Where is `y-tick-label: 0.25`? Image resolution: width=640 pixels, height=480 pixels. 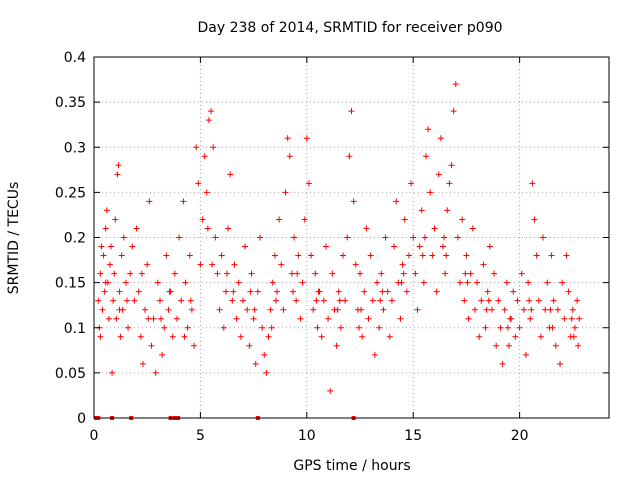
y-tick-label: 0.25 is located at coordinates (70, 193).